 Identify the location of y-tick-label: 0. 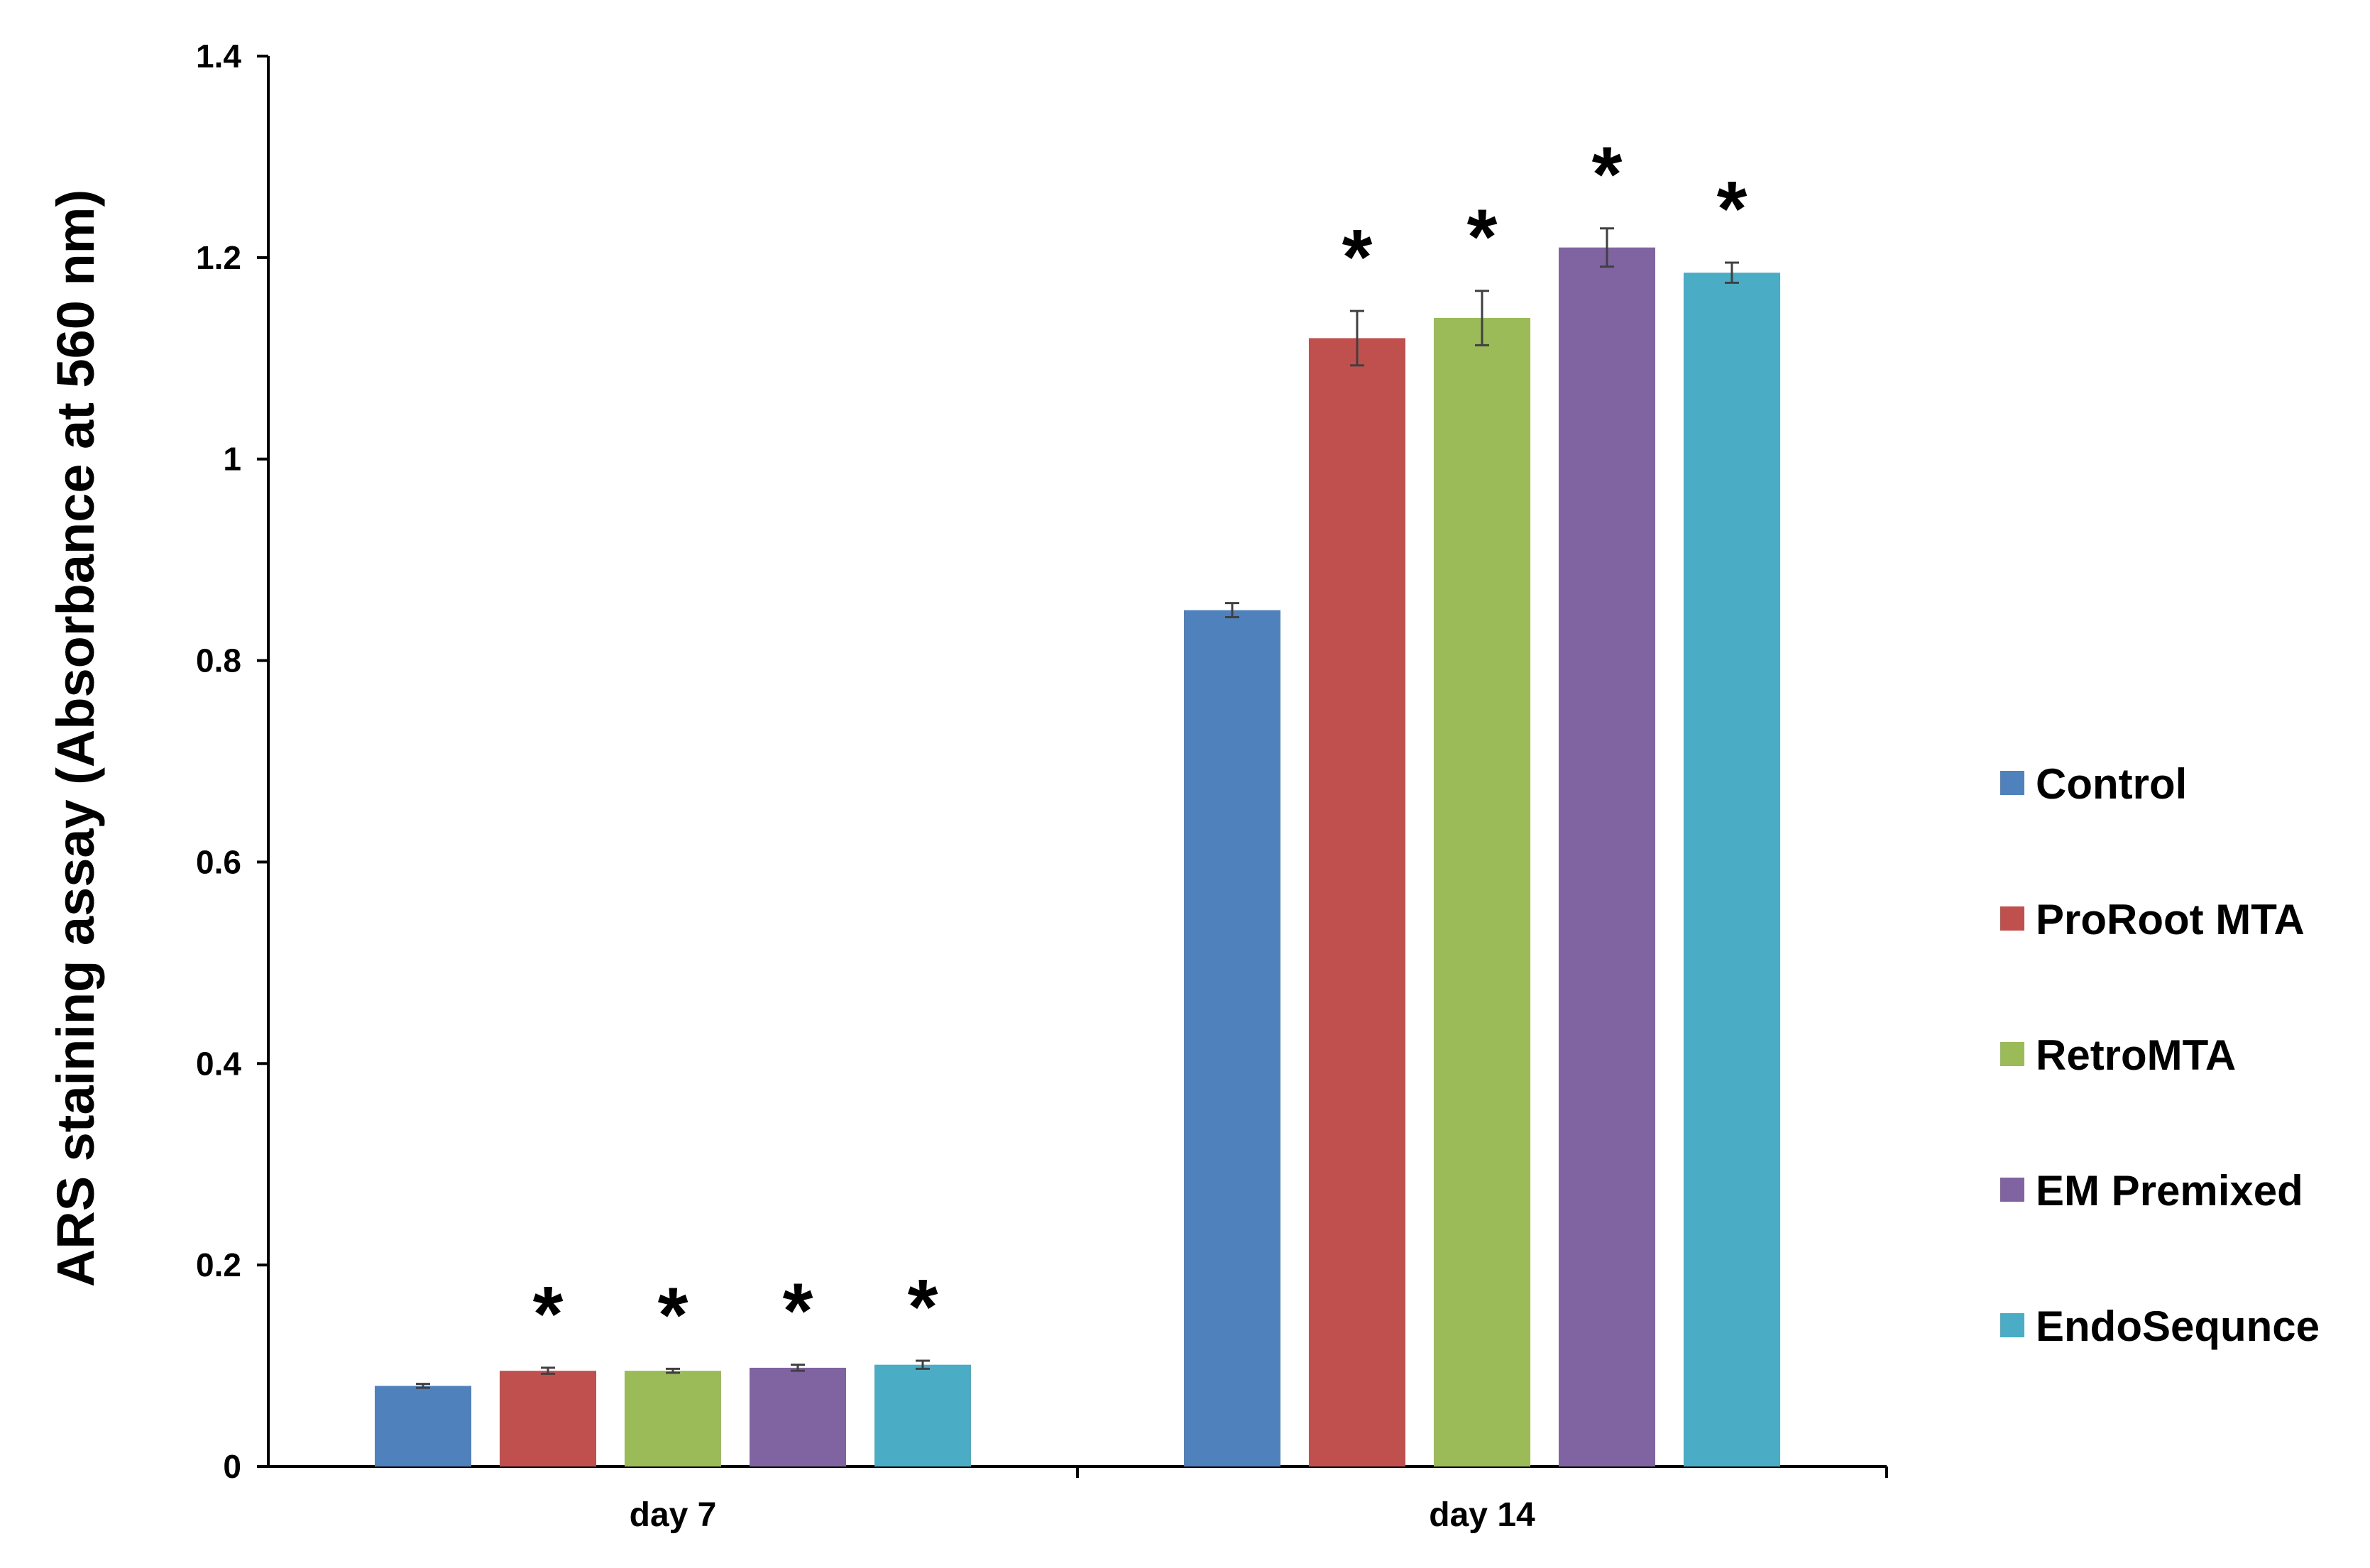
(232, 1466).